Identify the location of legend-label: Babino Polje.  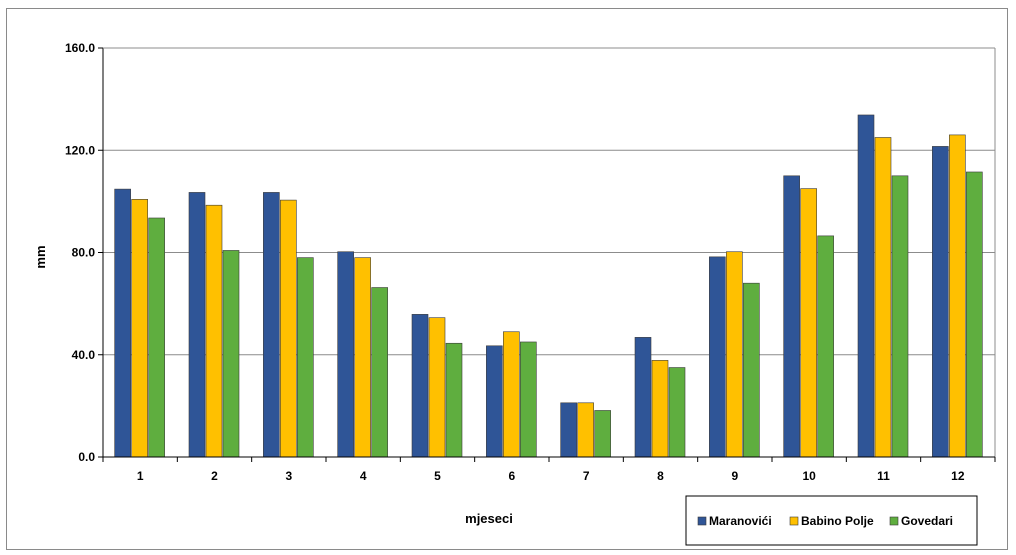
(837, 521).